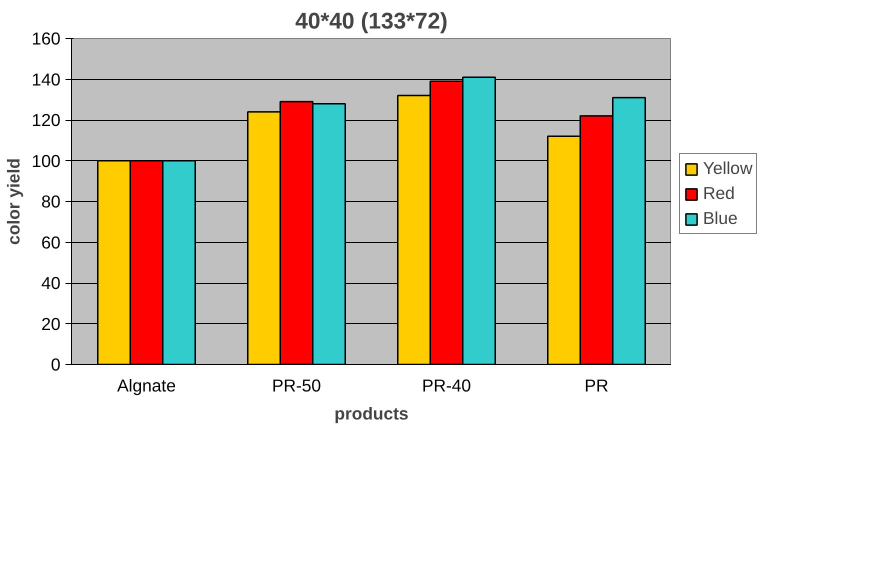 Image resolution: width=870 pixels, height=561 pixels. Describe the element at coordinates (297, 386) in the screenshot. I see `x-tick-label: PR-50` at that location.